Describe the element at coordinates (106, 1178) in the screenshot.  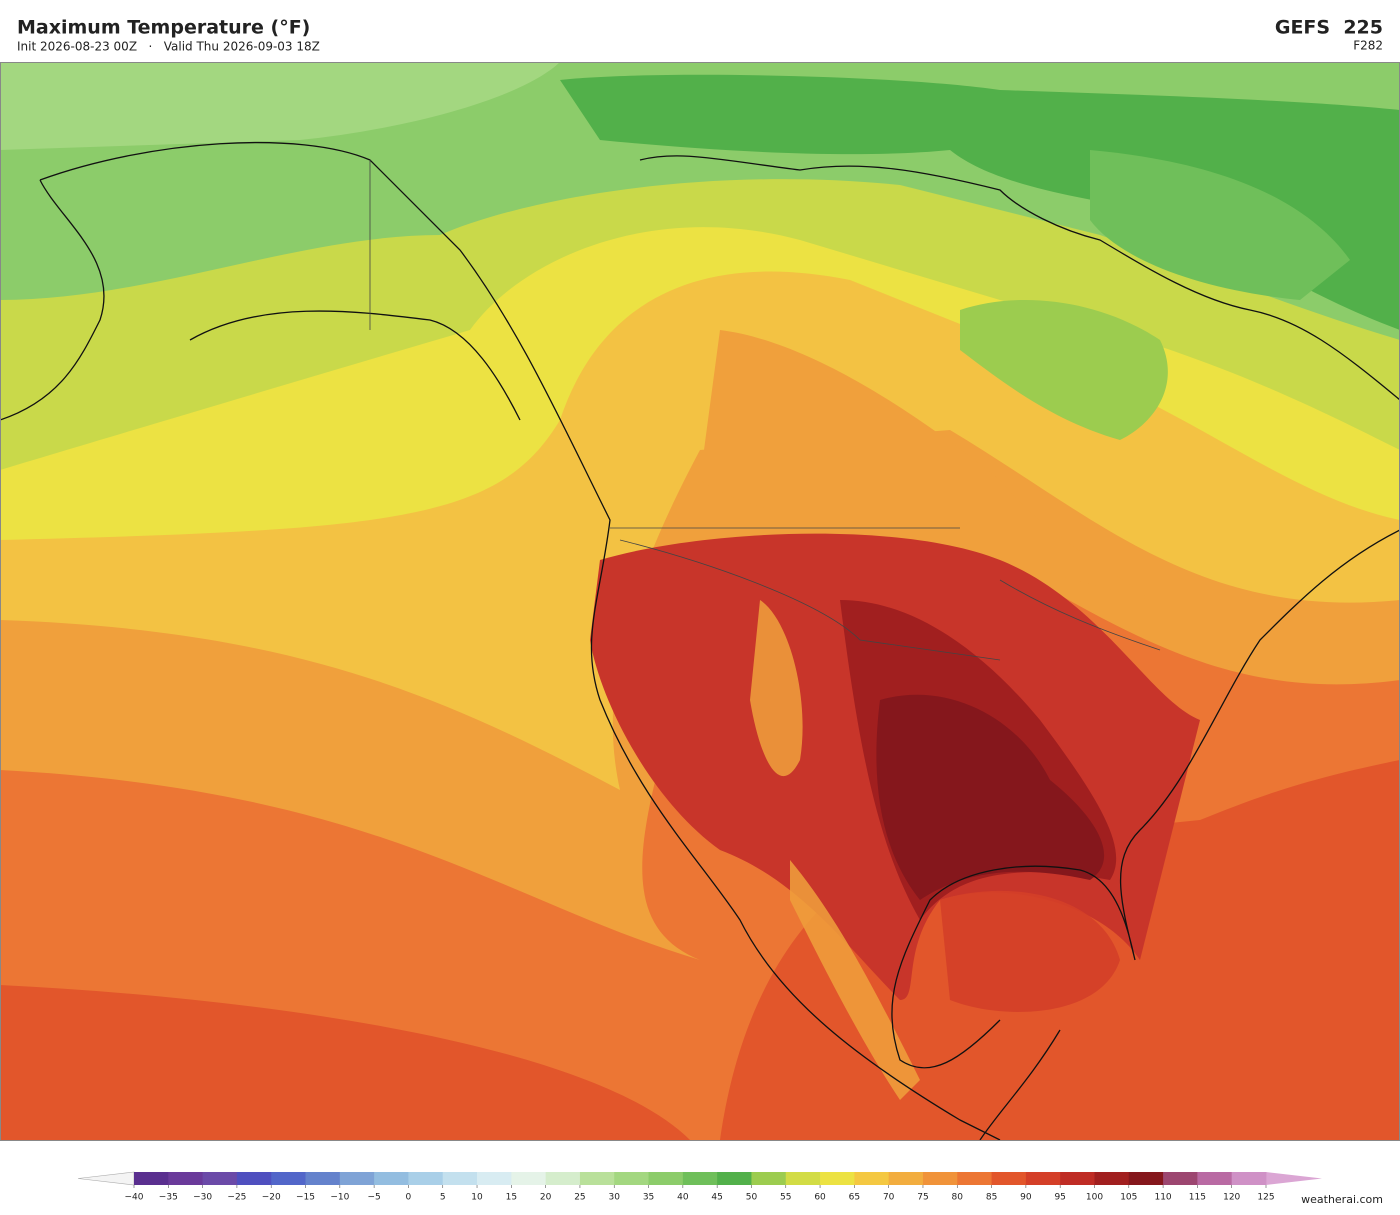
I see `colorbar-under` at that location.